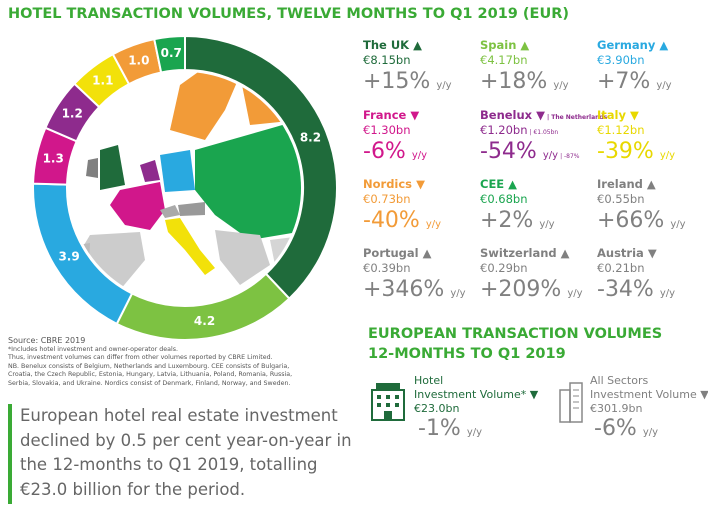 The width and height of the screenshot is (708, 515). I want to click on country-name-row: Germany ▲, so click(634, 45).